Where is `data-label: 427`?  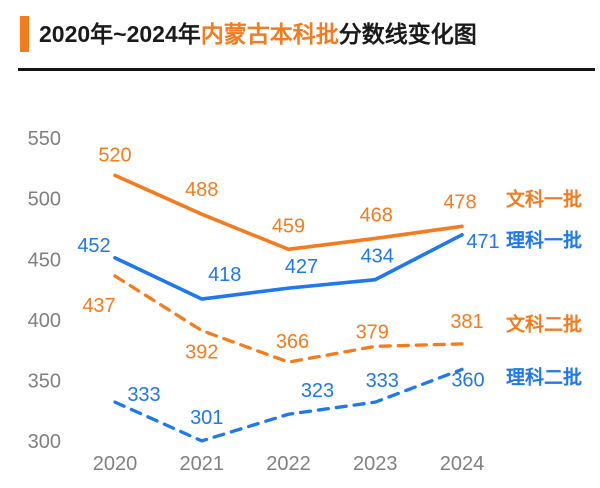 data-label: 427 is located at coordinates (301, 267).